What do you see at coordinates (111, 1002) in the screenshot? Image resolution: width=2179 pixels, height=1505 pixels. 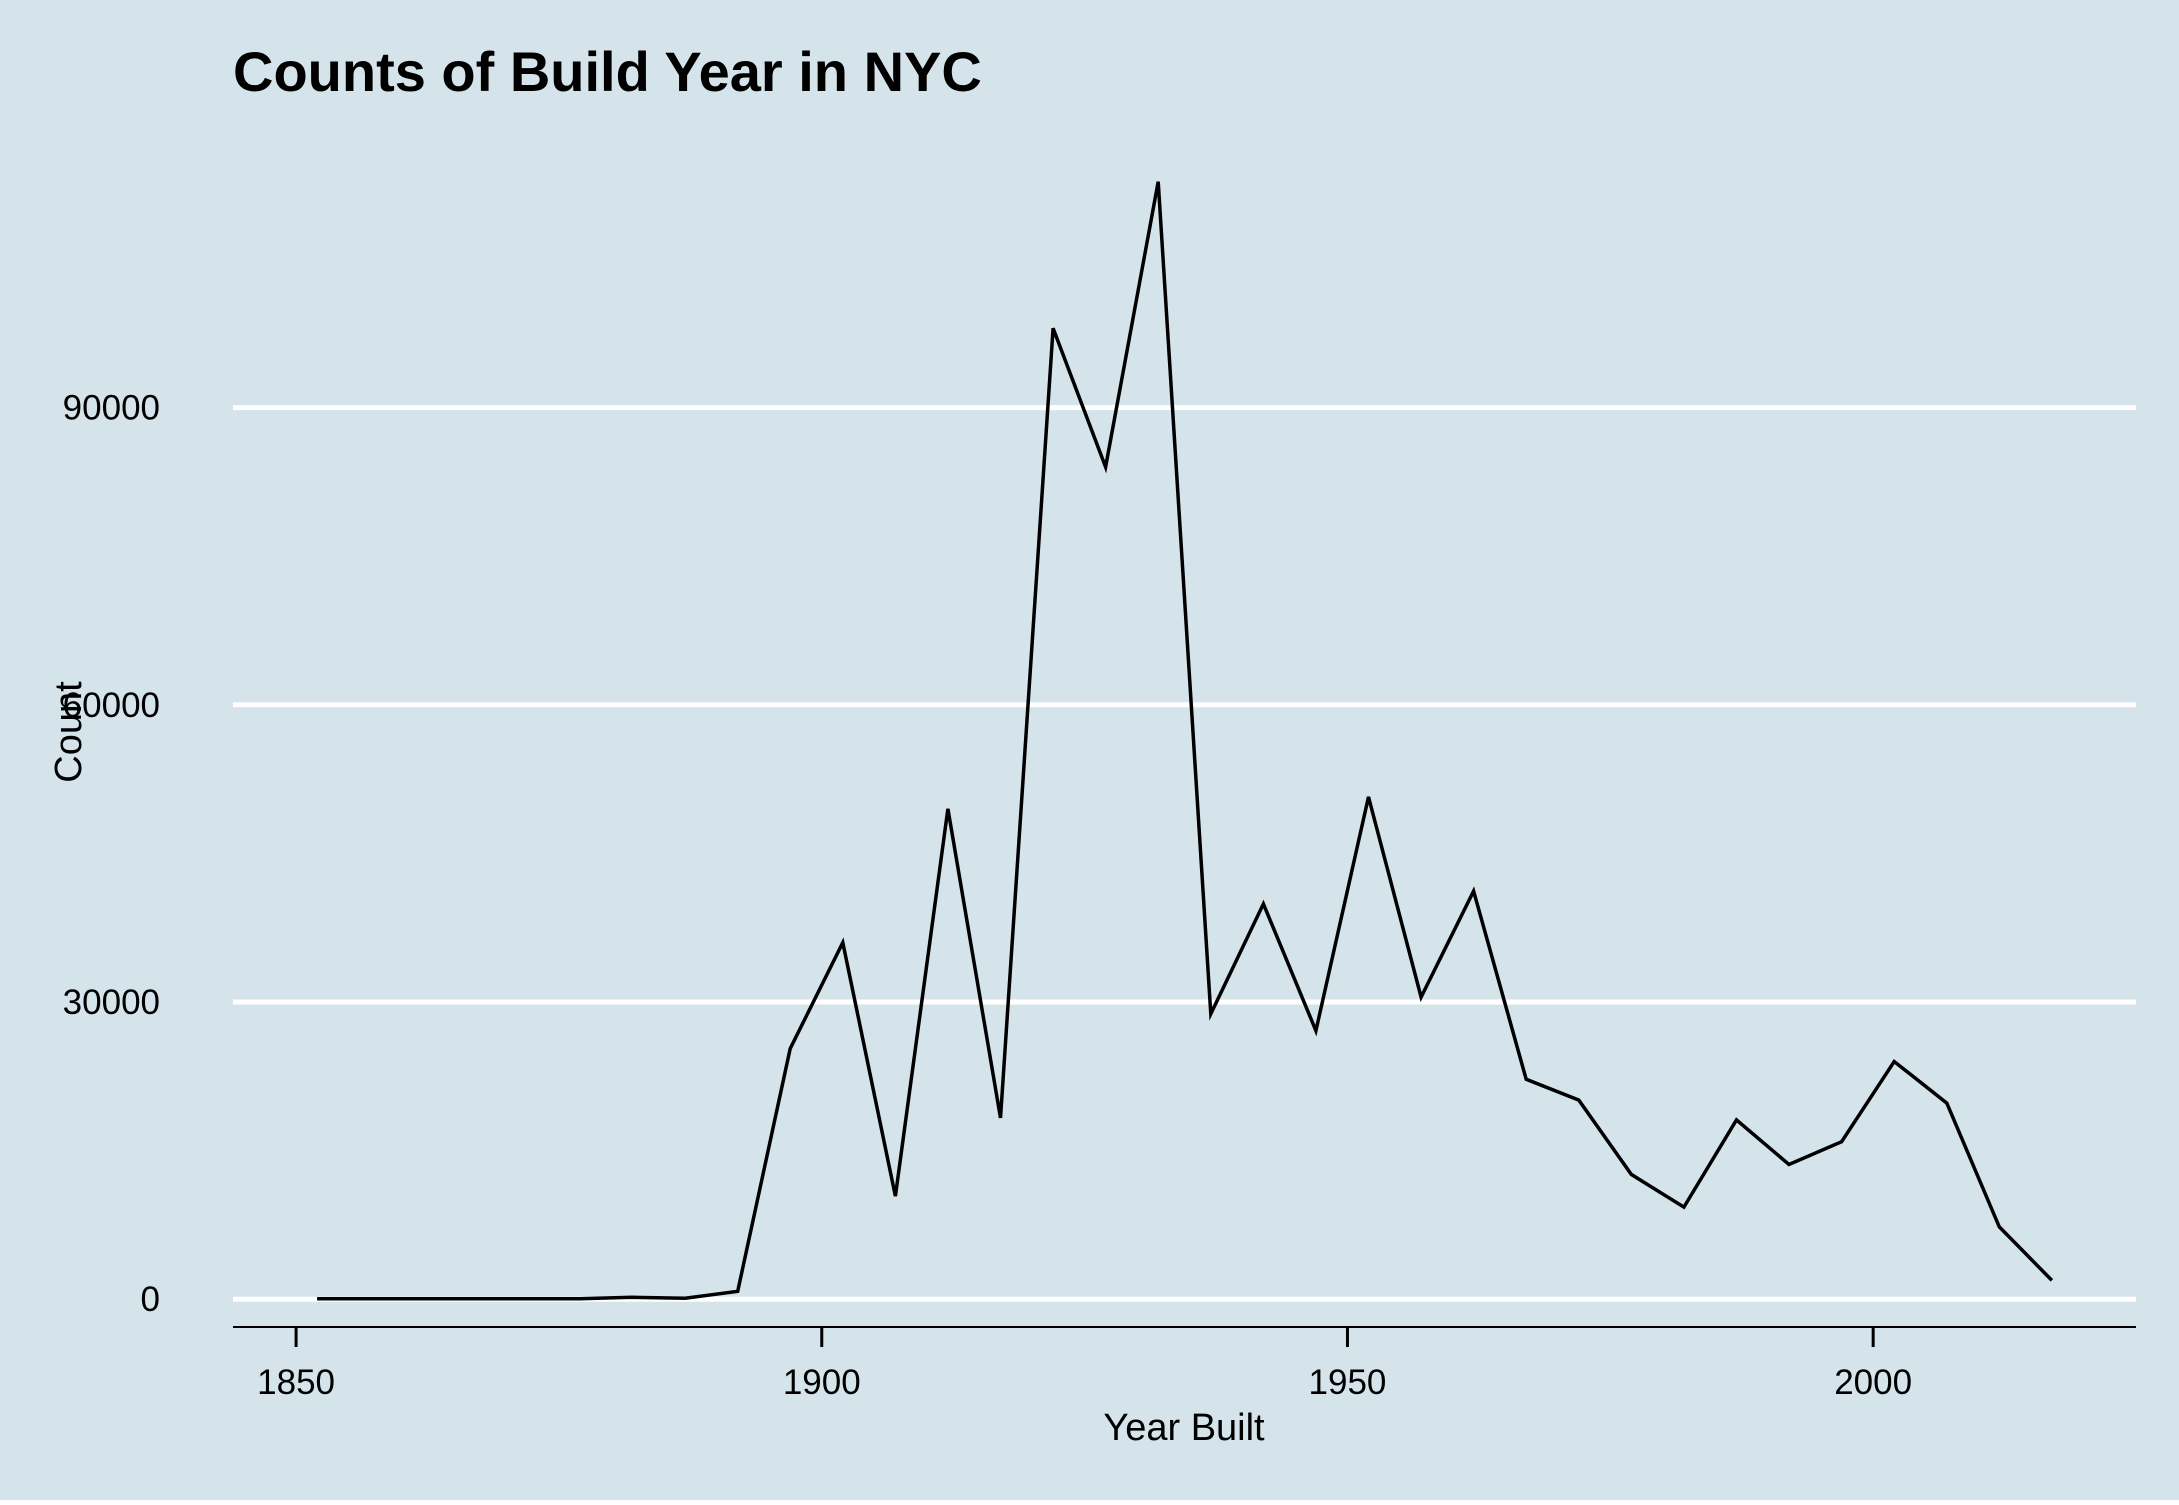 I see `y-tick-label: 30000` at bounding box center [111, 1002].